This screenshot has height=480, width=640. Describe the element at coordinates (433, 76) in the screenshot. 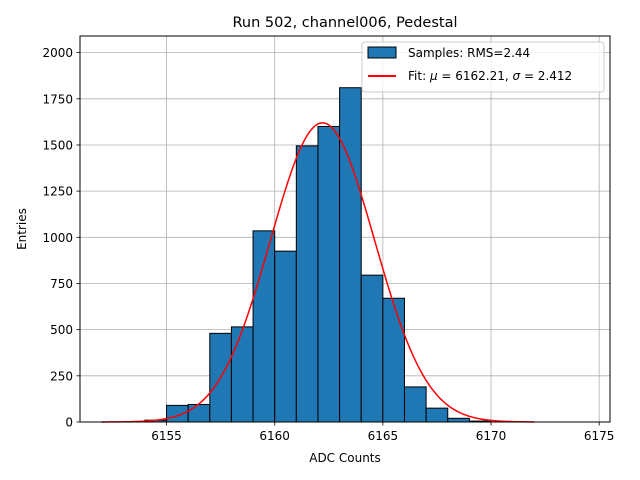

I see `legend-fit-mu-symbol: μ` at that location.